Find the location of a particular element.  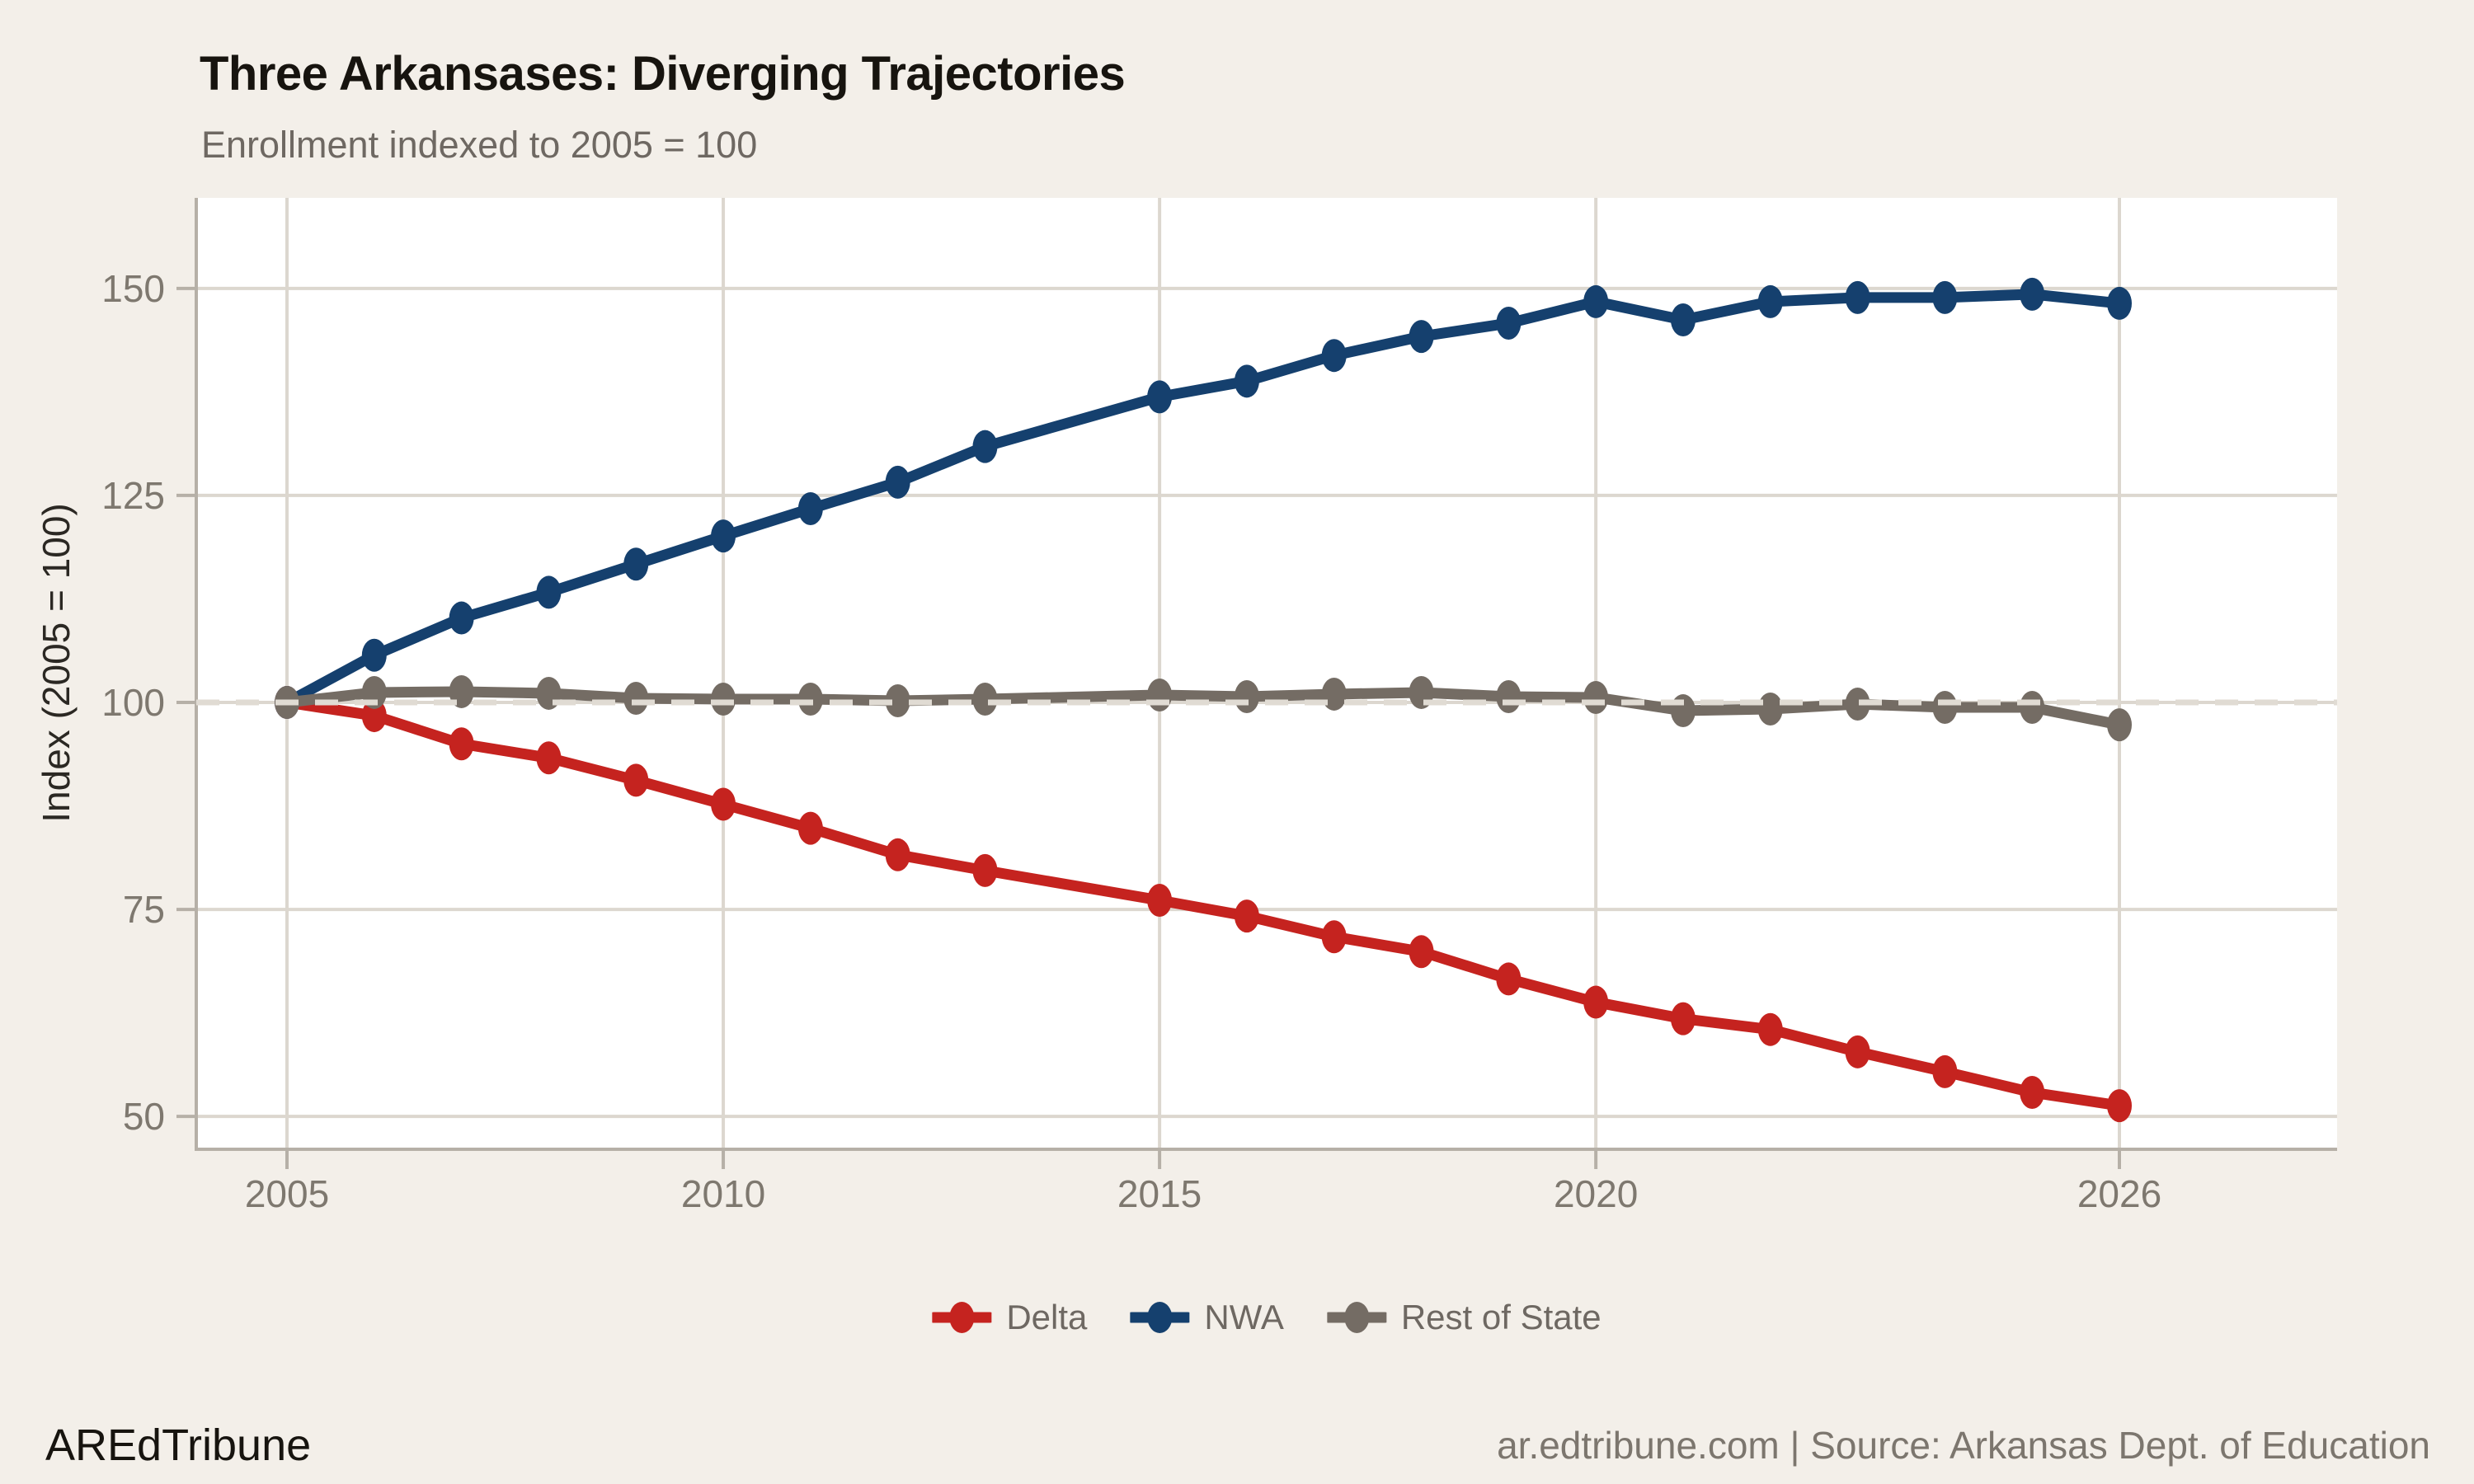

legend-item-delta: Delta is located at coordinates (1009, 1317).